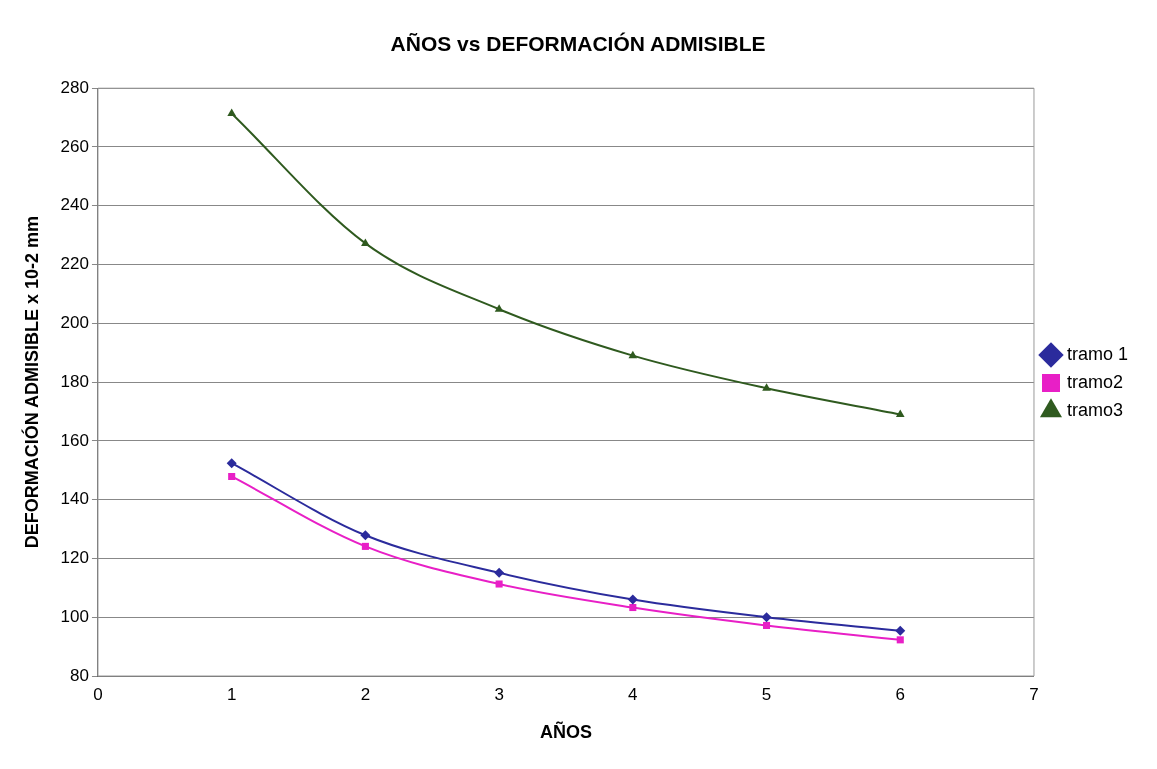 The height and width of the screenshot is (769, 1157). What do you see at coordinates (1097, 353) in the screenshot?
I see `legend-label: tramo 1` at bounding box center [1097, 353].